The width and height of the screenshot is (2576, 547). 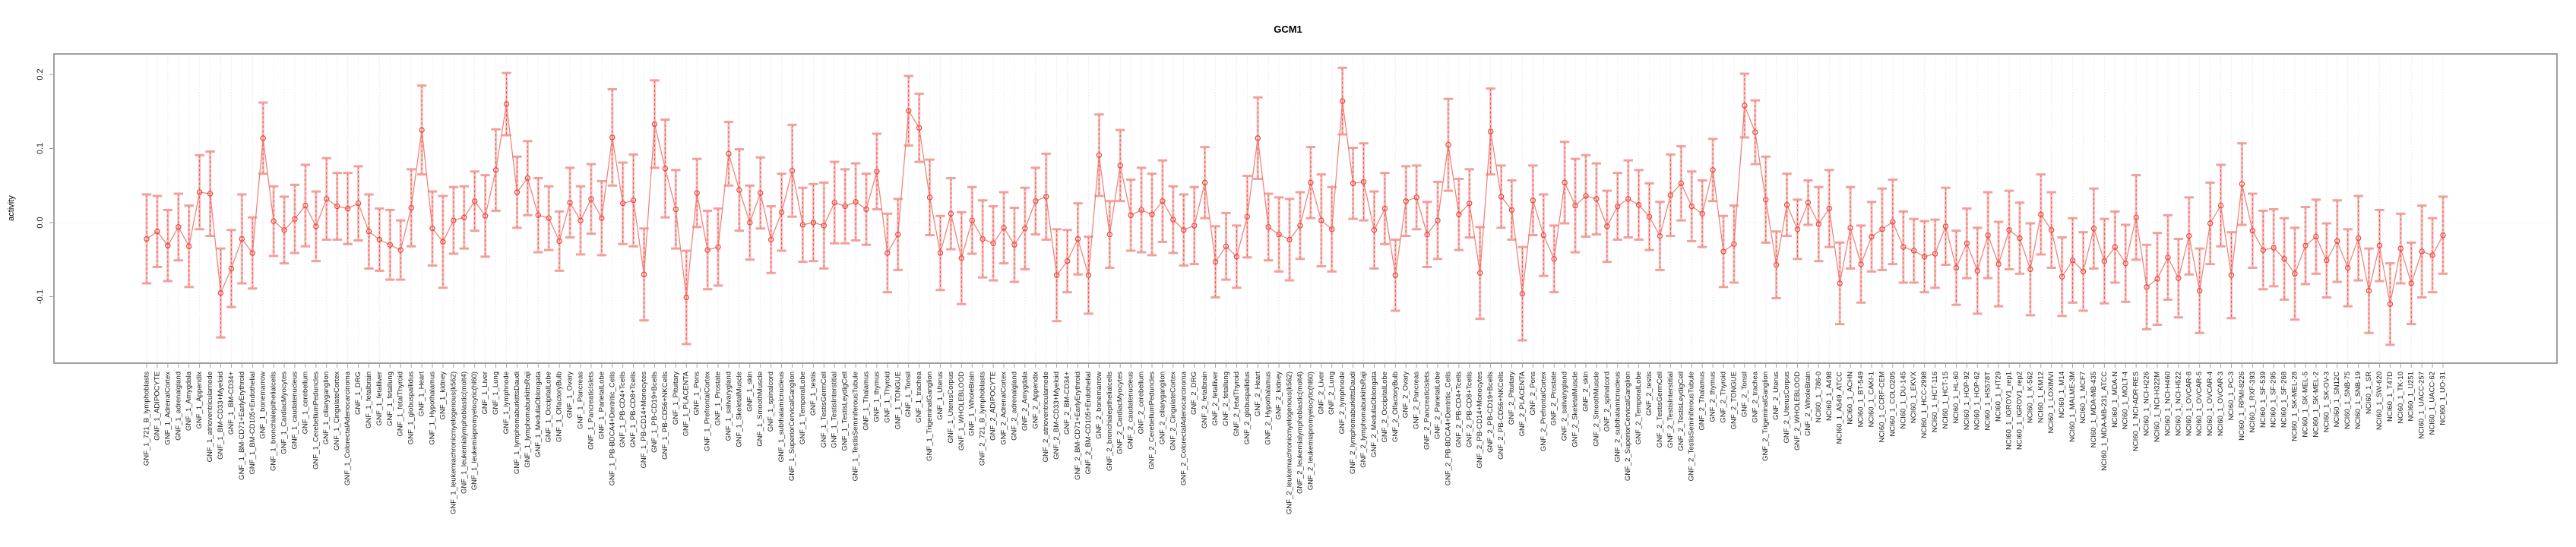 I want to click on svg-text: NCI60_1_RXF-393, so click(x=2252, y=402).